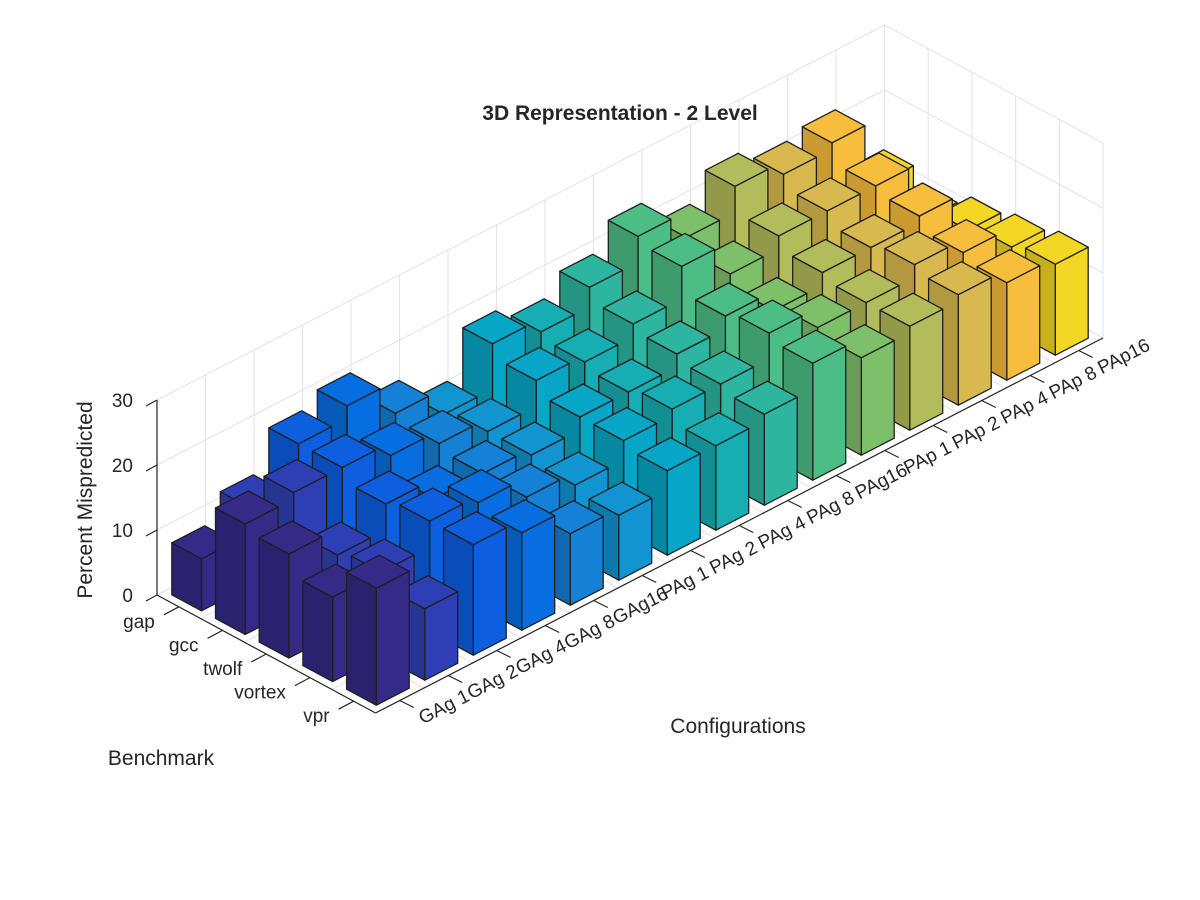  Describe the element at coordinates (127, 596) in the screenshot. I see `z-tick-label: 0` at that location.